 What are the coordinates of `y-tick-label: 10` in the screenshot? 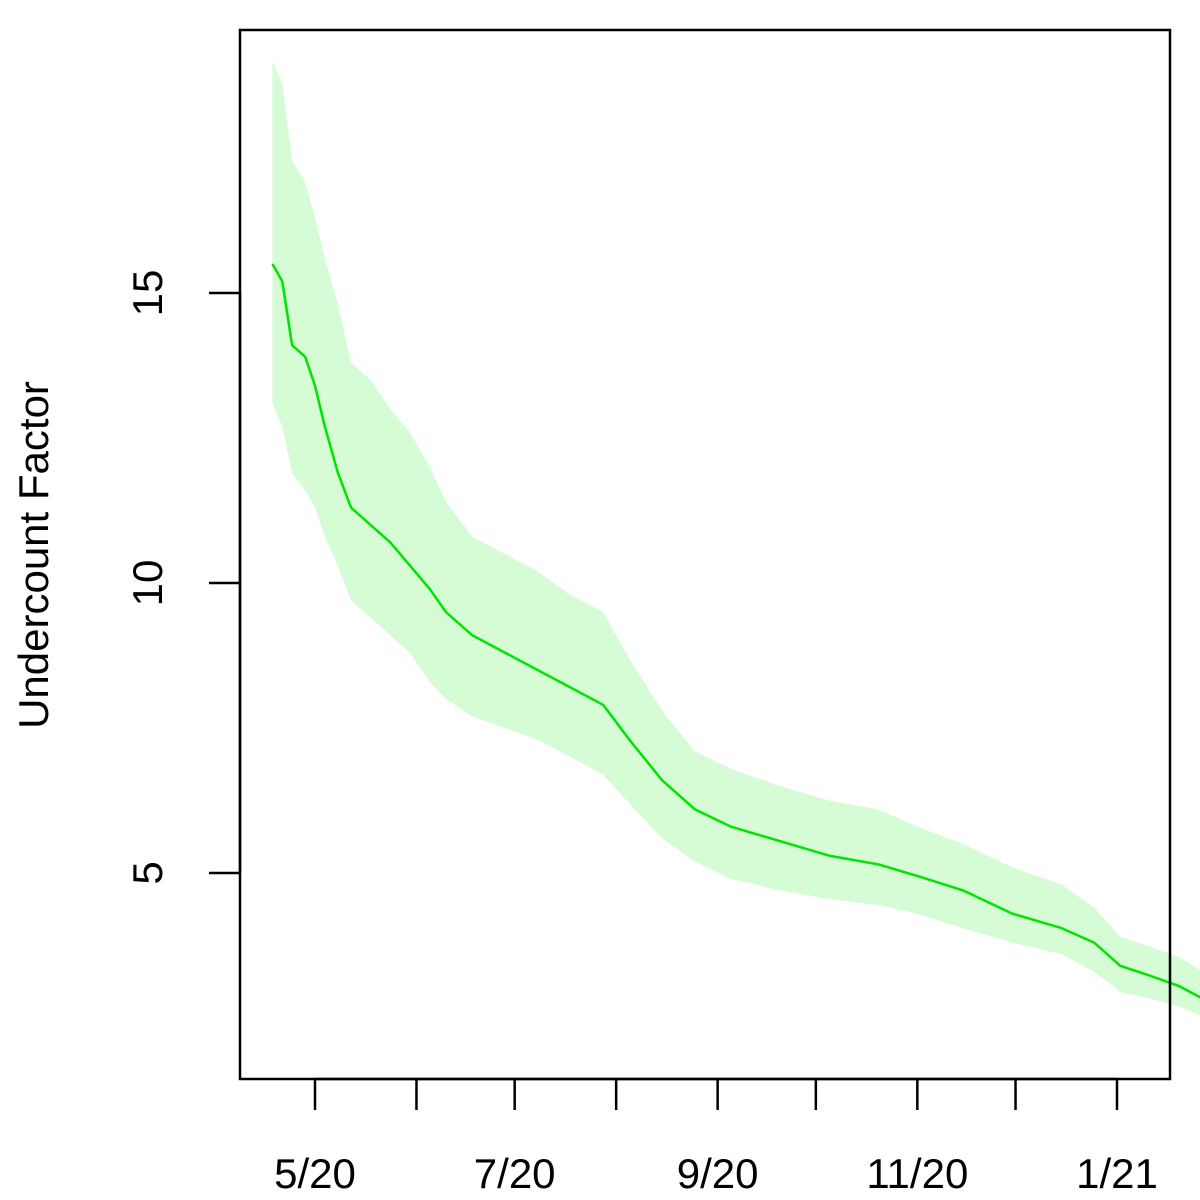 It's located at (147, 583).